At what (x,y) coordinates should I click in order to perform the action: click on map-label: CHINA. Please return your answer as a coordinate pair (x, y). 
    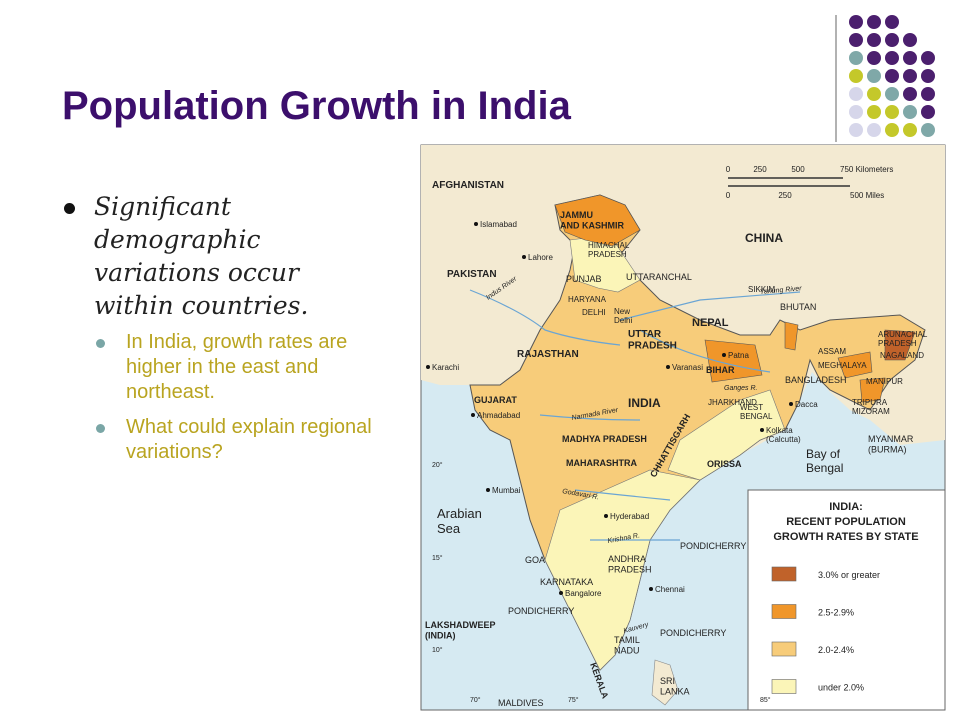
    Looking at the image, I should click on (764, 238).